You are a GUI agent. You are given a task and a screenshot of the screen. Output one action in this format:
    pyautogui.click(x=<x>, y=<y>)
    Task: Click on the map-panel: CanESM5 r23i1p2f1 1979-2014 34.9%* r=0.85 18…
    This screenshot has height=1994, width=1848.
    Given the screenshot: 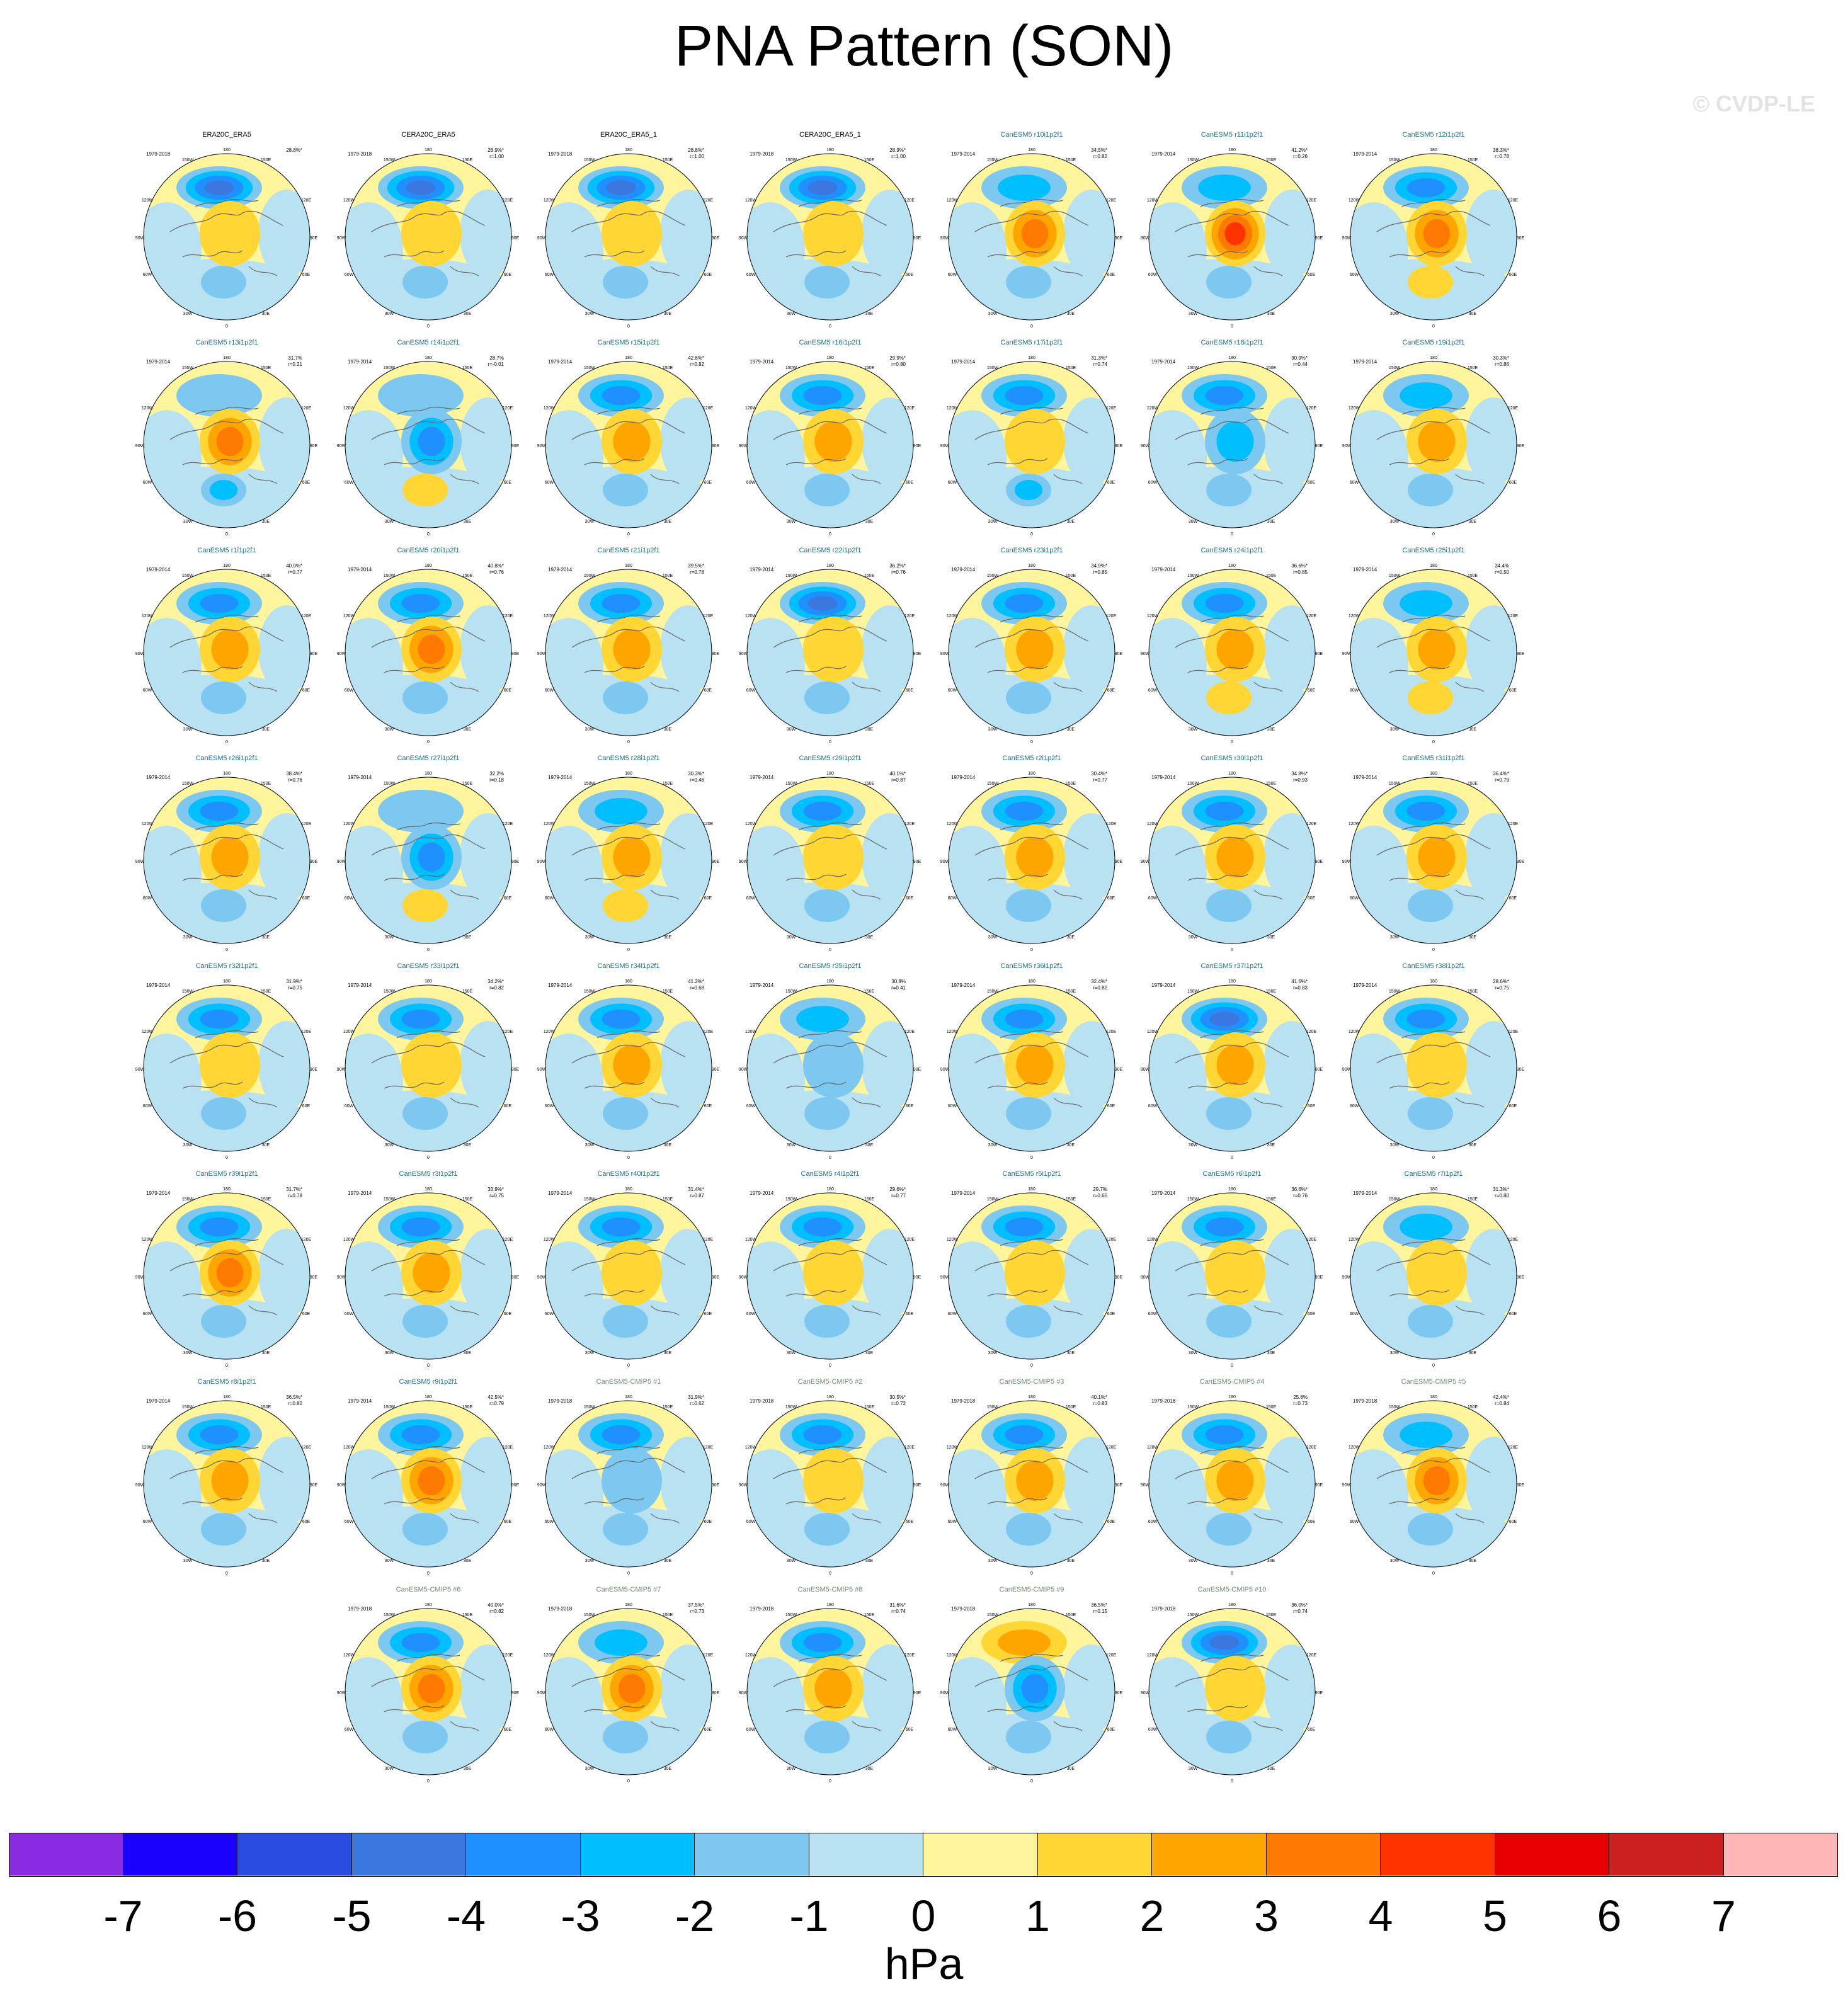 What is the action you would take?
    pyautogui.click(x=1031, y=647)
    